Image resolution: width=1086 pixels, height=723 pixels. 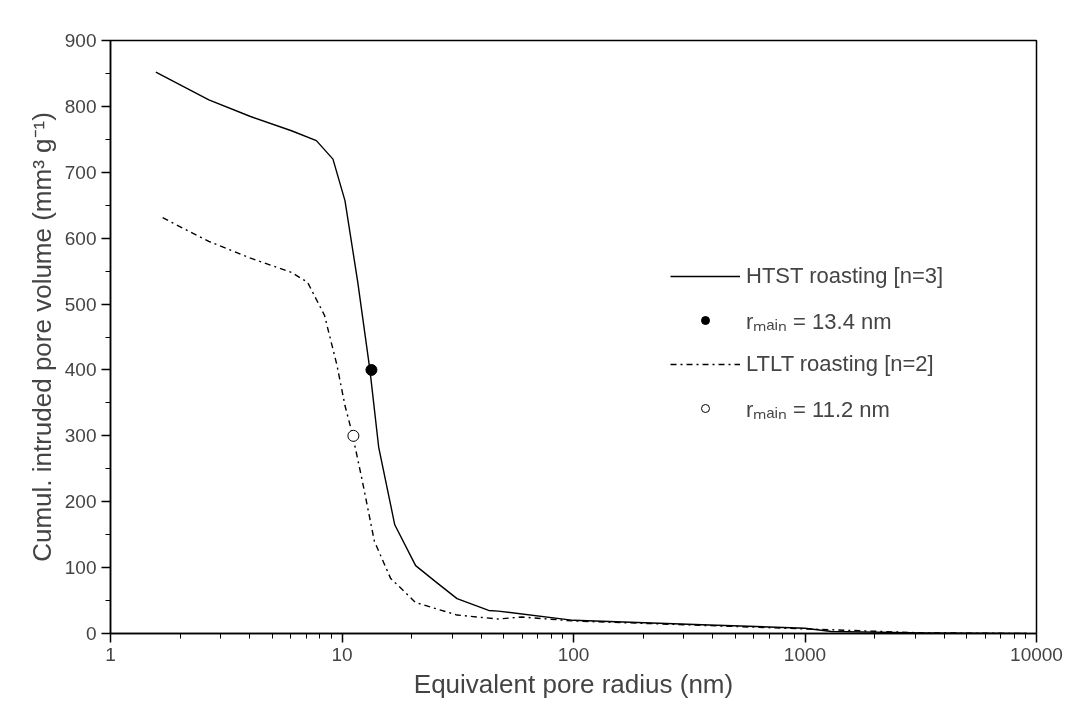 What do you see at coordinates (805, 654) in the screenshot?
I see `x-tick-label: 1000` at bounding box center [805, 654].